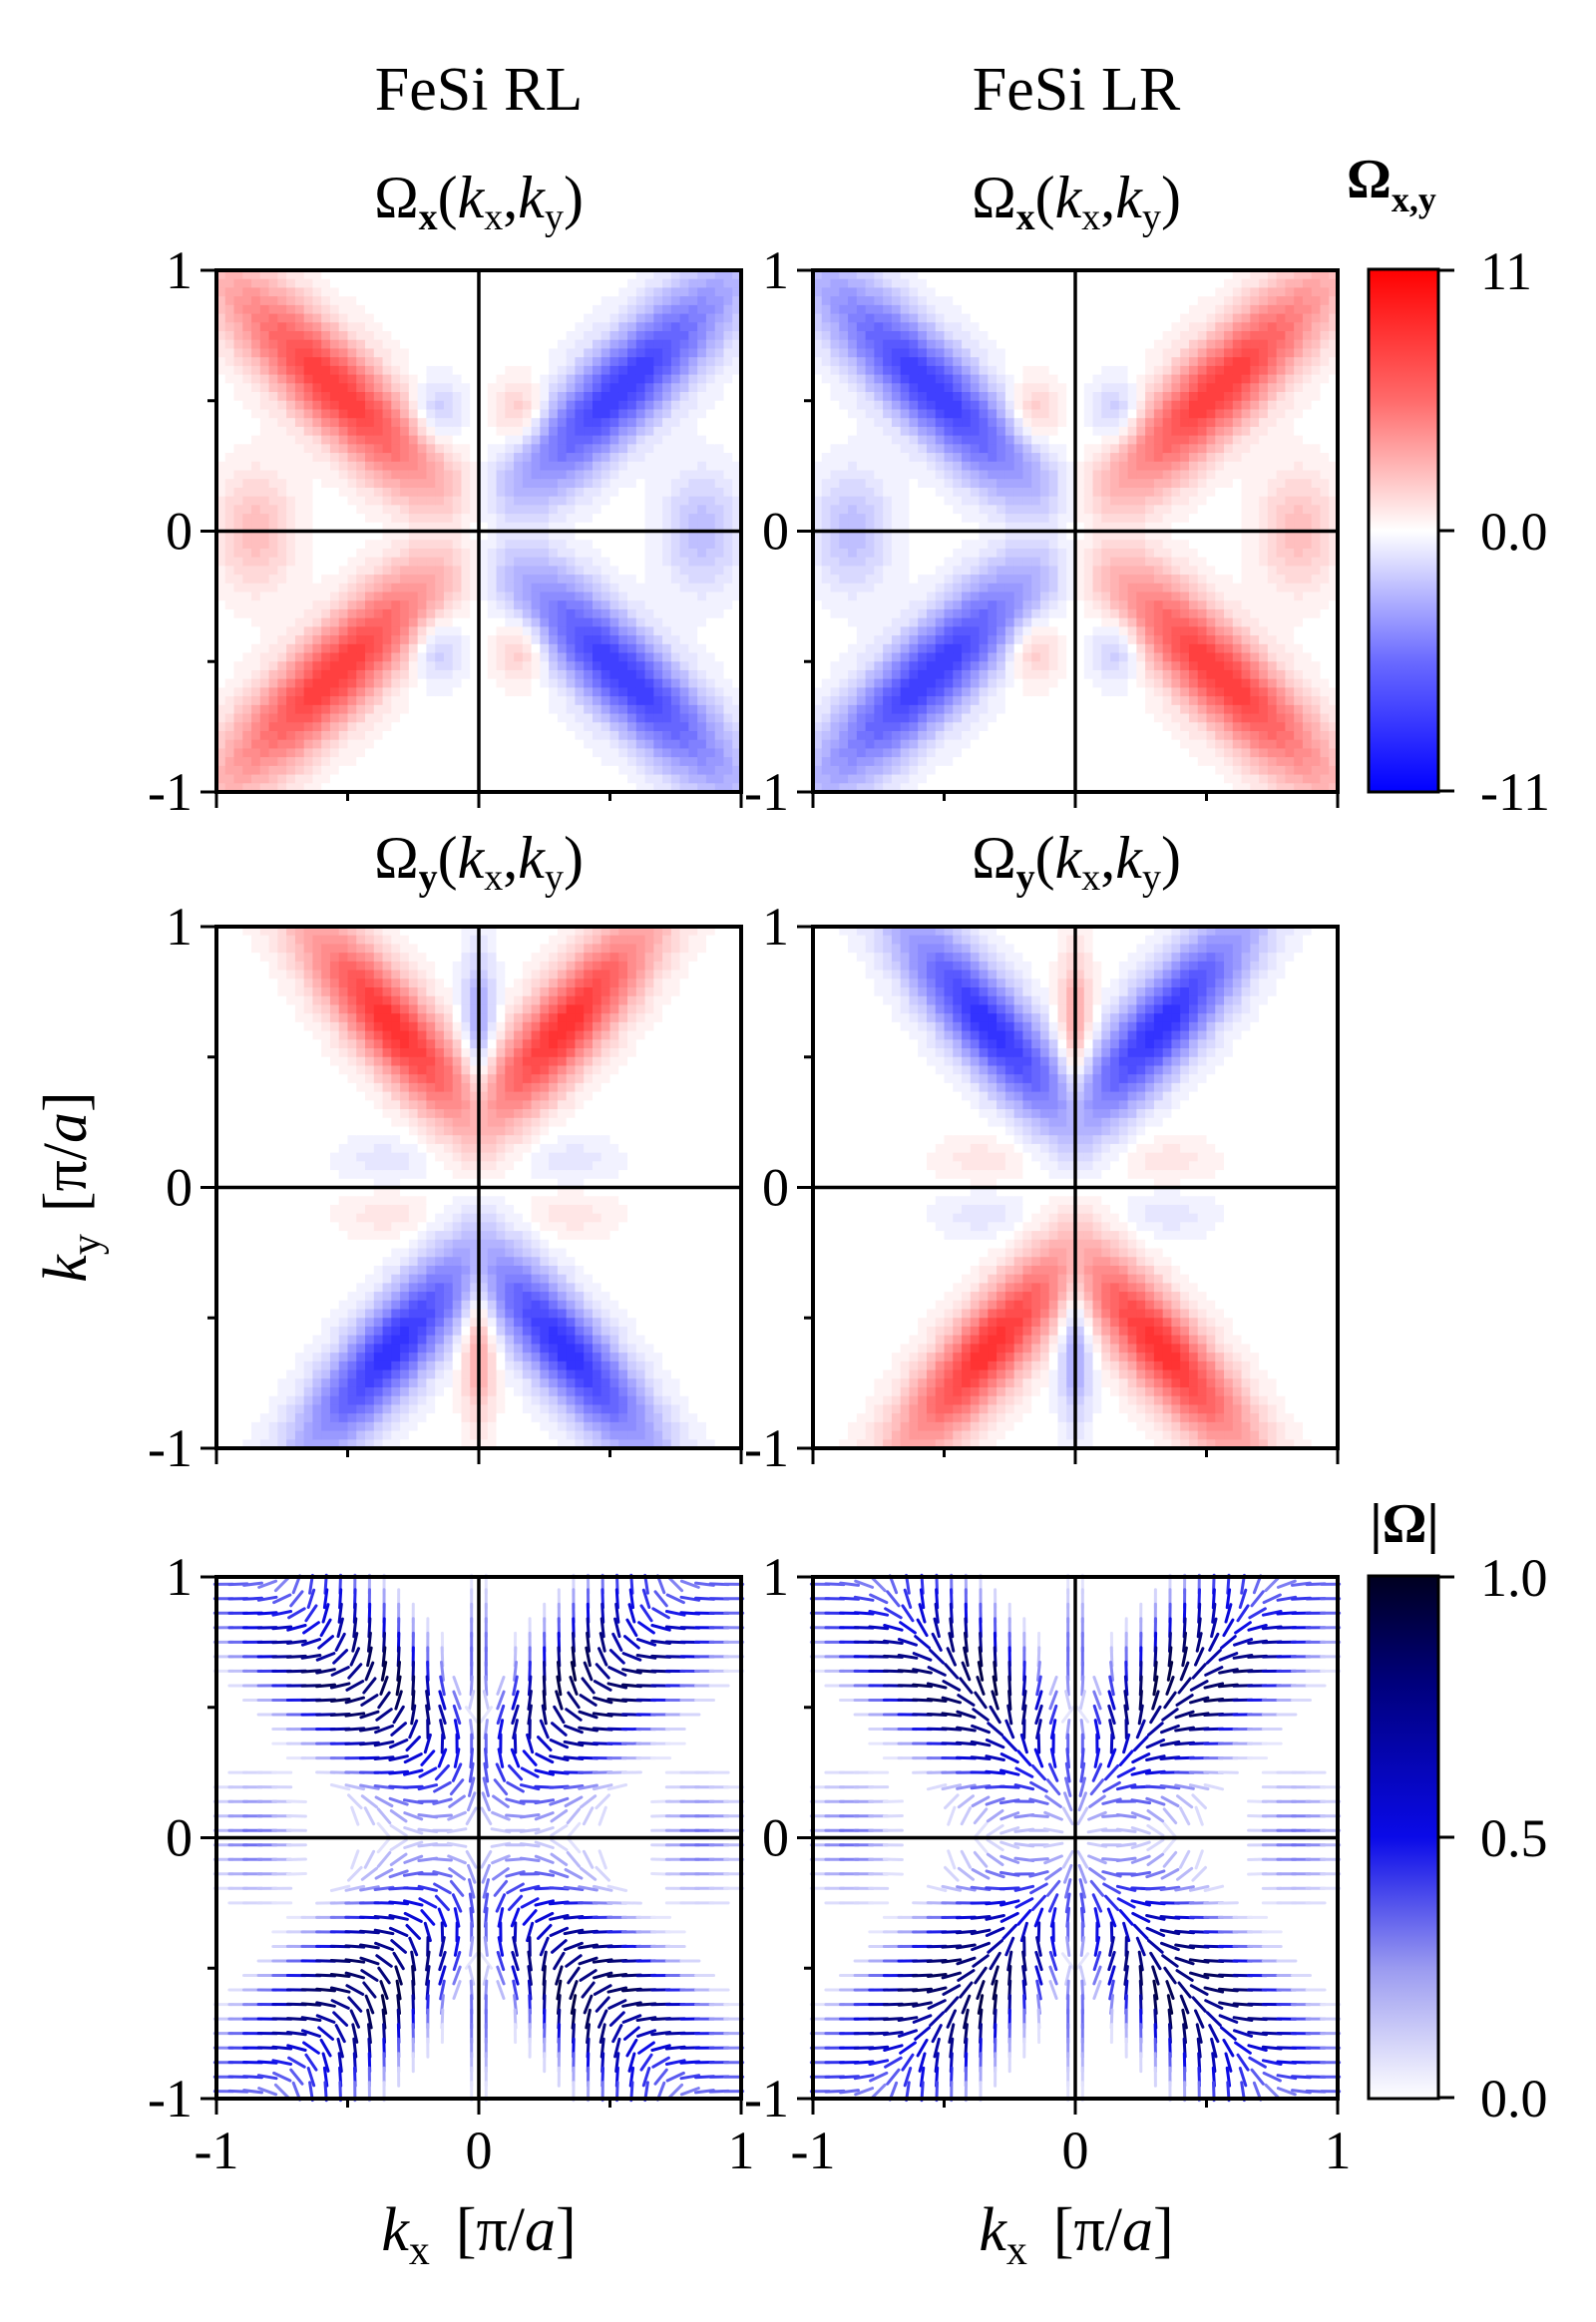 The height and width of the screenshot is (2322, 1596). I want to click on axes-r2-c0-ytick-0: 1, so click(179, 1577).